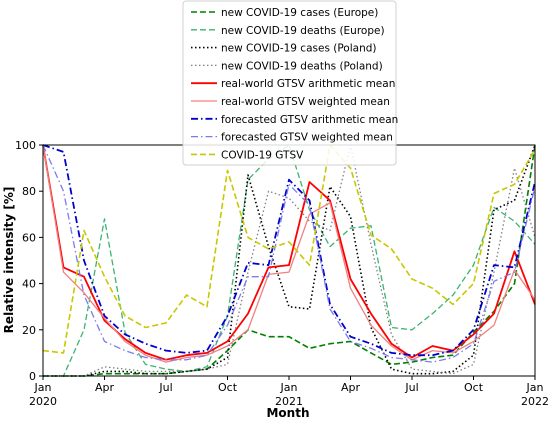 This screenshot has height=424, width=550. What do you see at coordinates (29, 330) in the screenshot?
I see `y-tick-label: 20` at bounding box center [29, 330].